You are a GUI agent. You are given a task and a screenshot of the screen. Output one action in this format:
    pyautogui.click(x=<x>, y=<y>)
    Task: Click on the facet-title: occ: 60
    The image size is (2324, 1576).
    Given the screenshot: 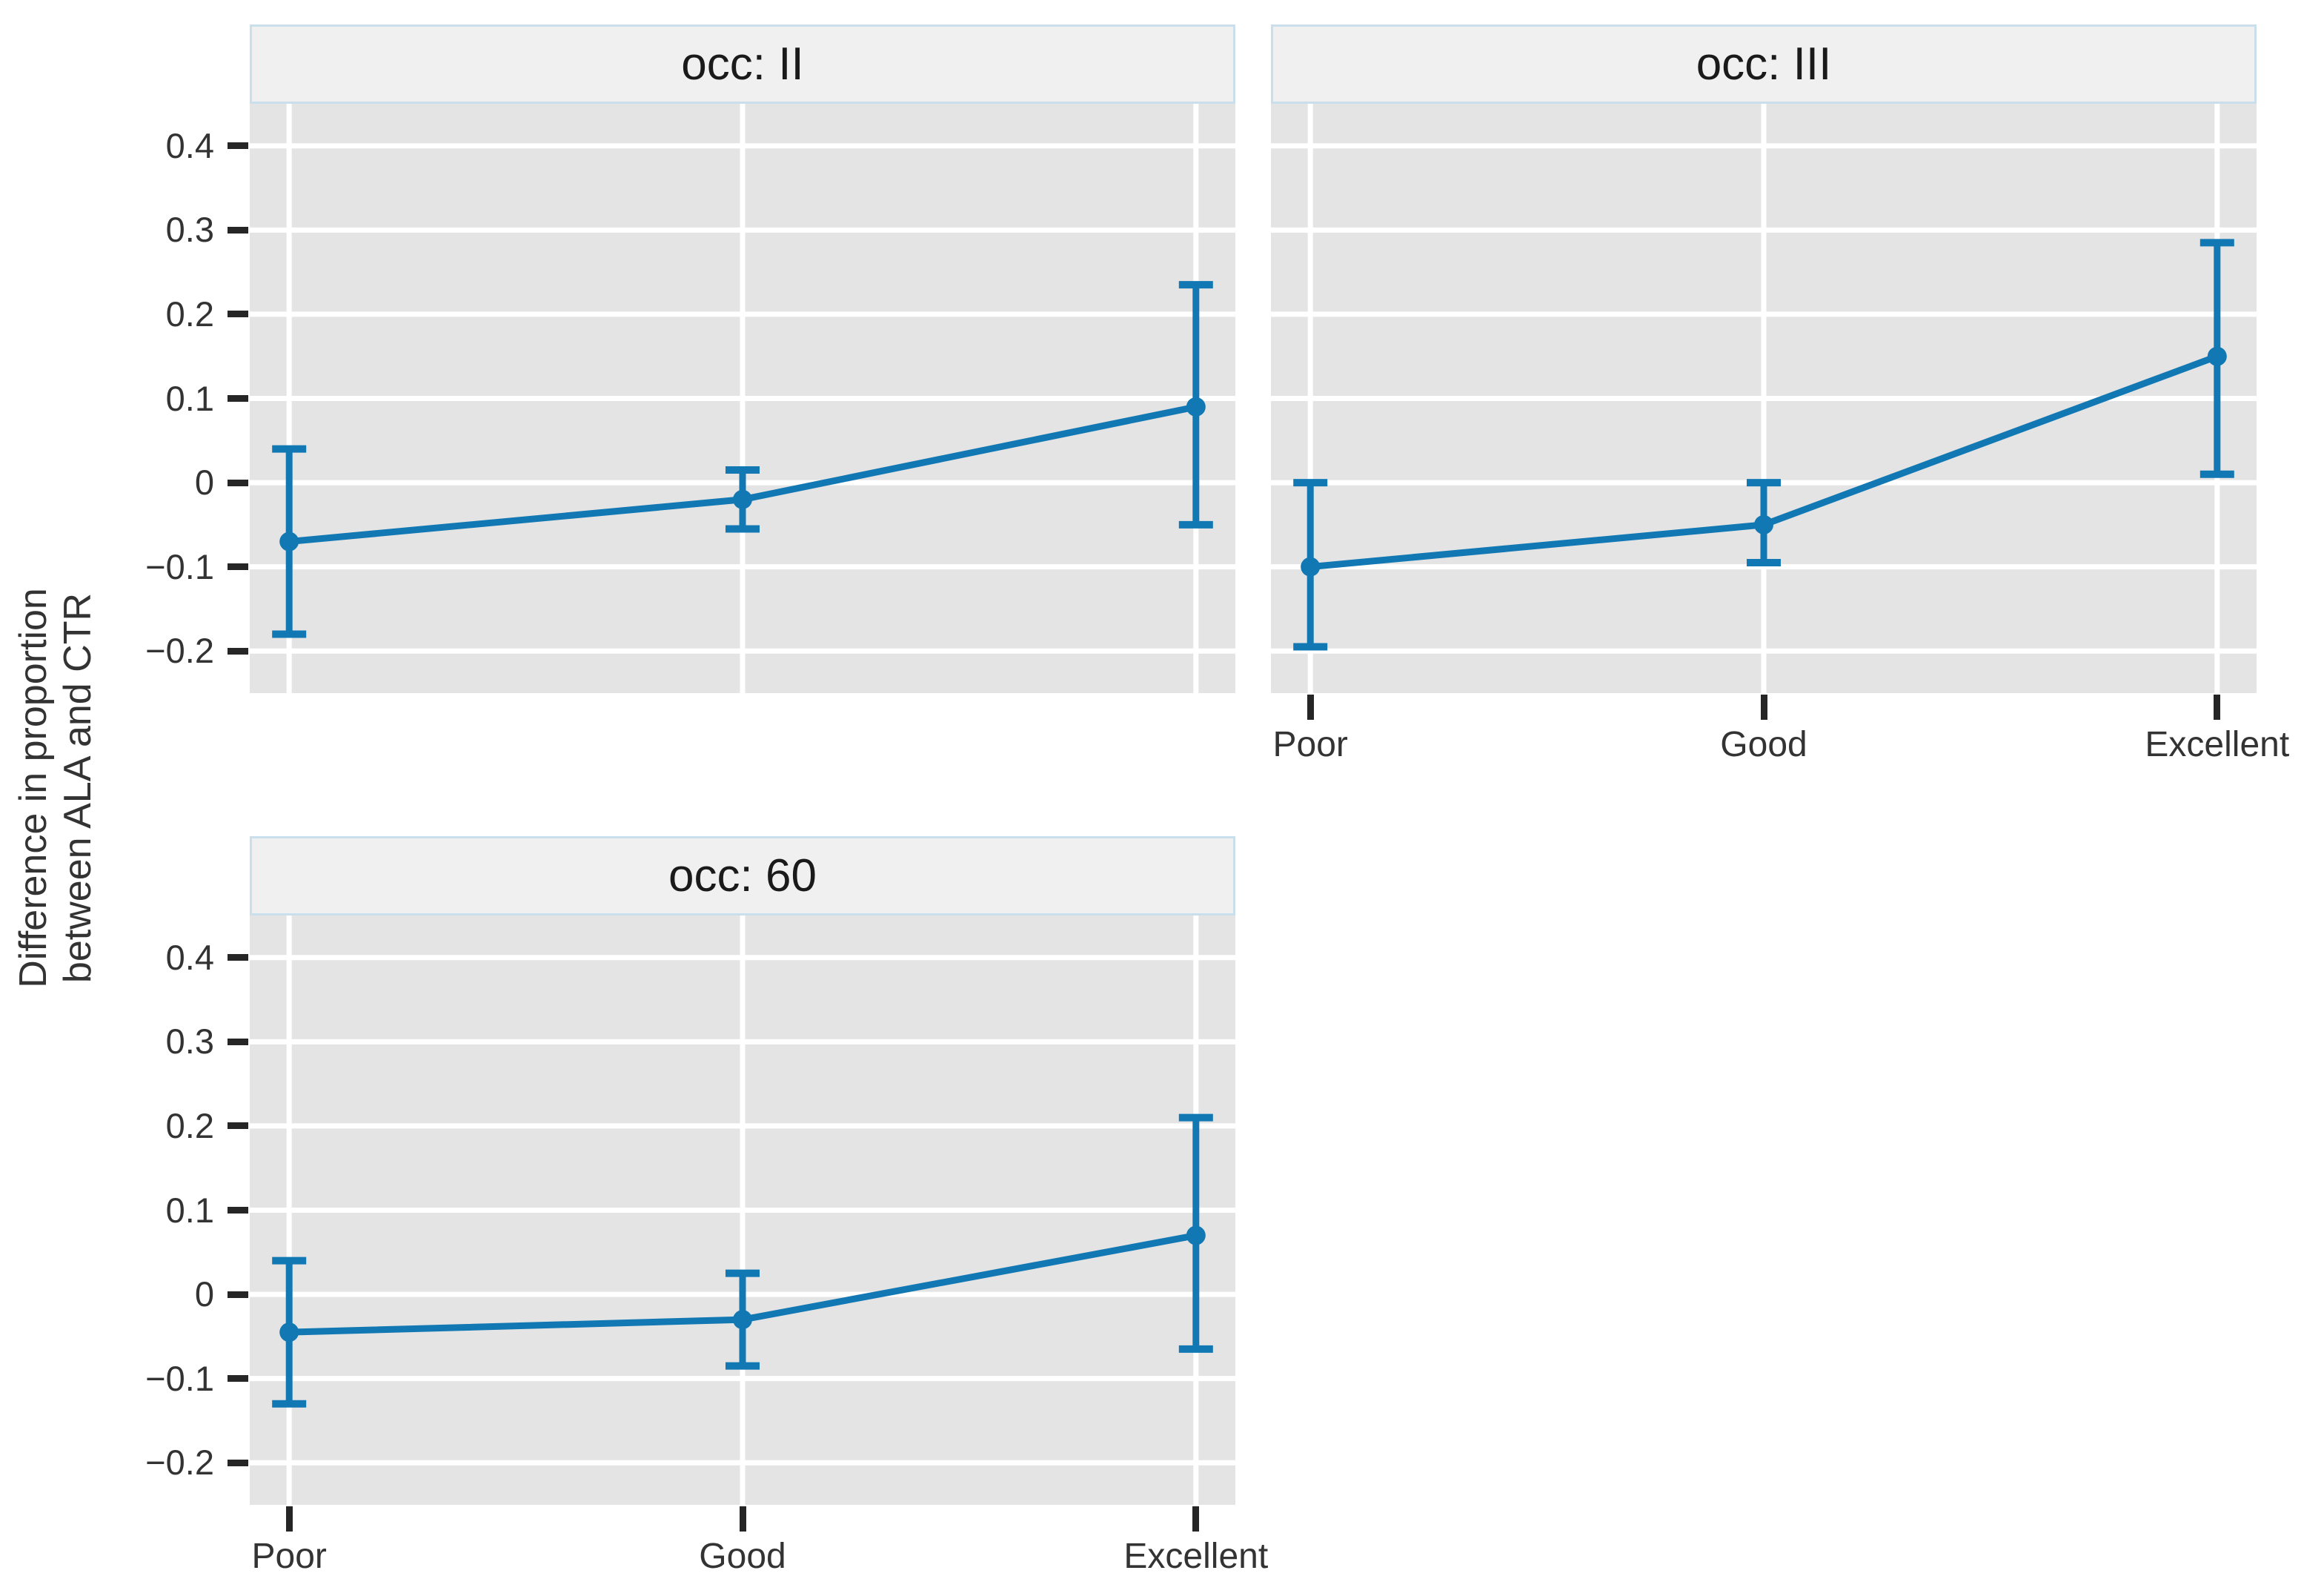 What is the action you would take?
    pyautogui.click(x=742, y=875)
    